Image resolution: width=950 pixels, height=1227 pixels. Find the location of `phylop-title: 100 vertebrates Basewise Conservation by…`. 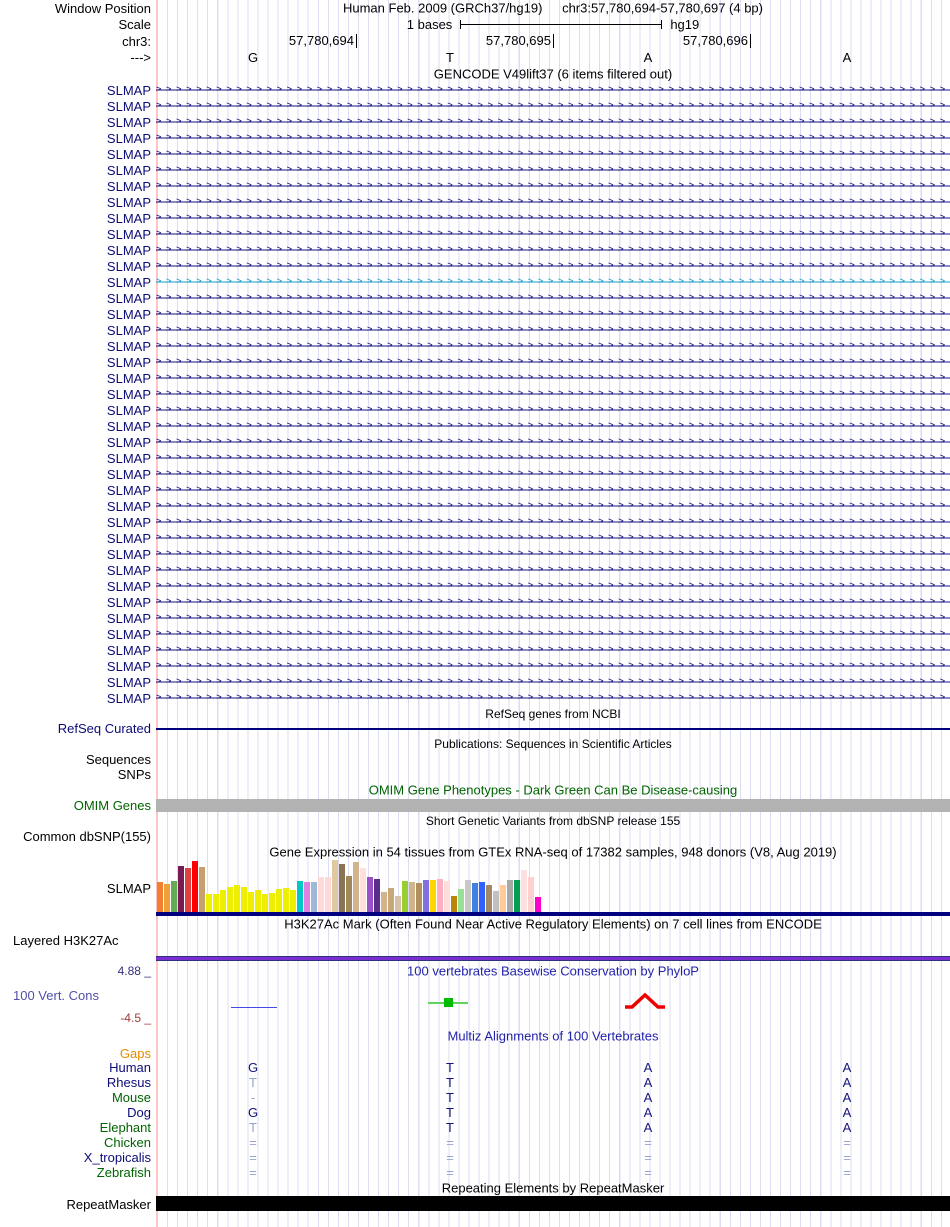

phylop-title: 100 vertebrates Basewise Conservation by… is located at coordinates (553, 971).